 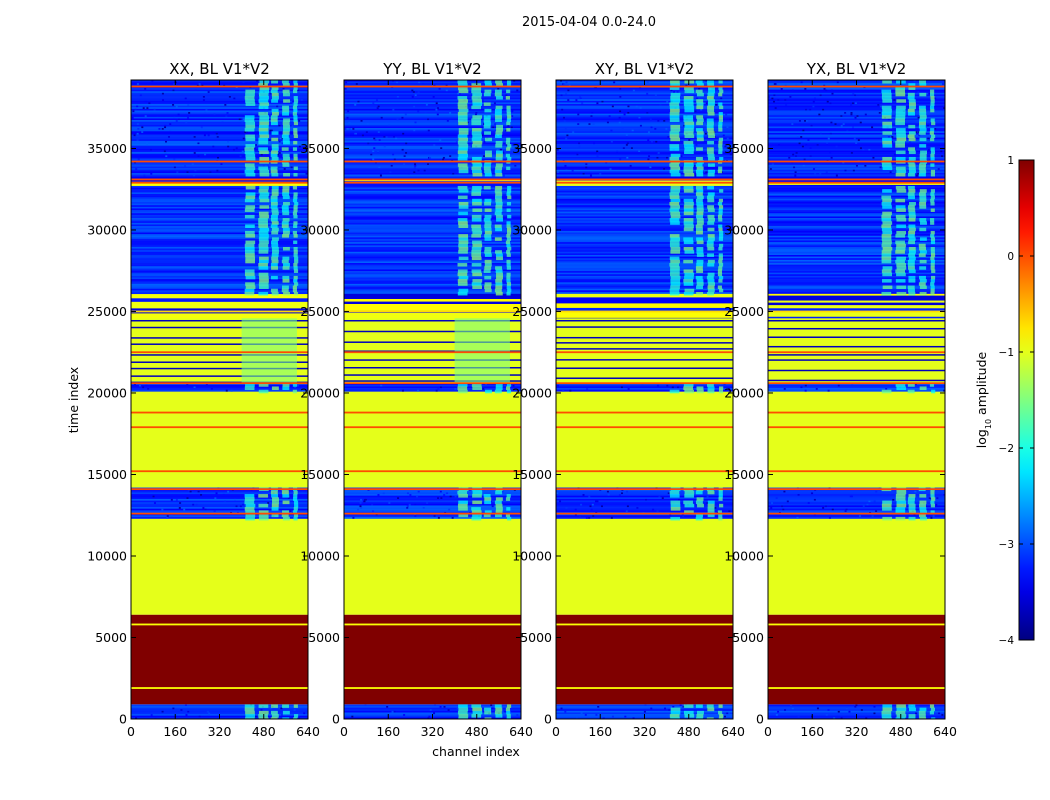 What do you see at coordinates (1006, 353) in the screenshot?
I see `colorbar-tick-label: −1` at bounding box center [1006, 353].